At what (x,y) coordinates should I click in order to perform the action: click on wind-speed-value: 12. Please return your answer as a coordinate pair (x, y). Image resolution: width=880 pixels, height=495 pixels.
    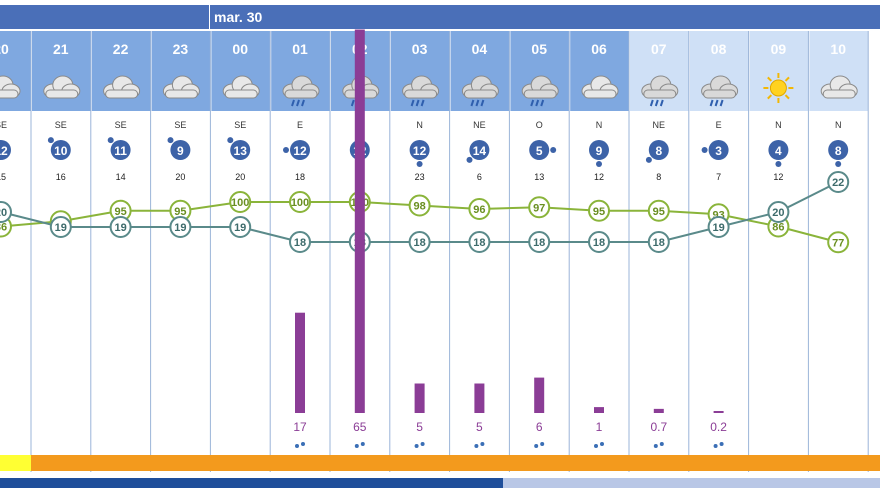
    Looking at the image, I should click on (300, 151).